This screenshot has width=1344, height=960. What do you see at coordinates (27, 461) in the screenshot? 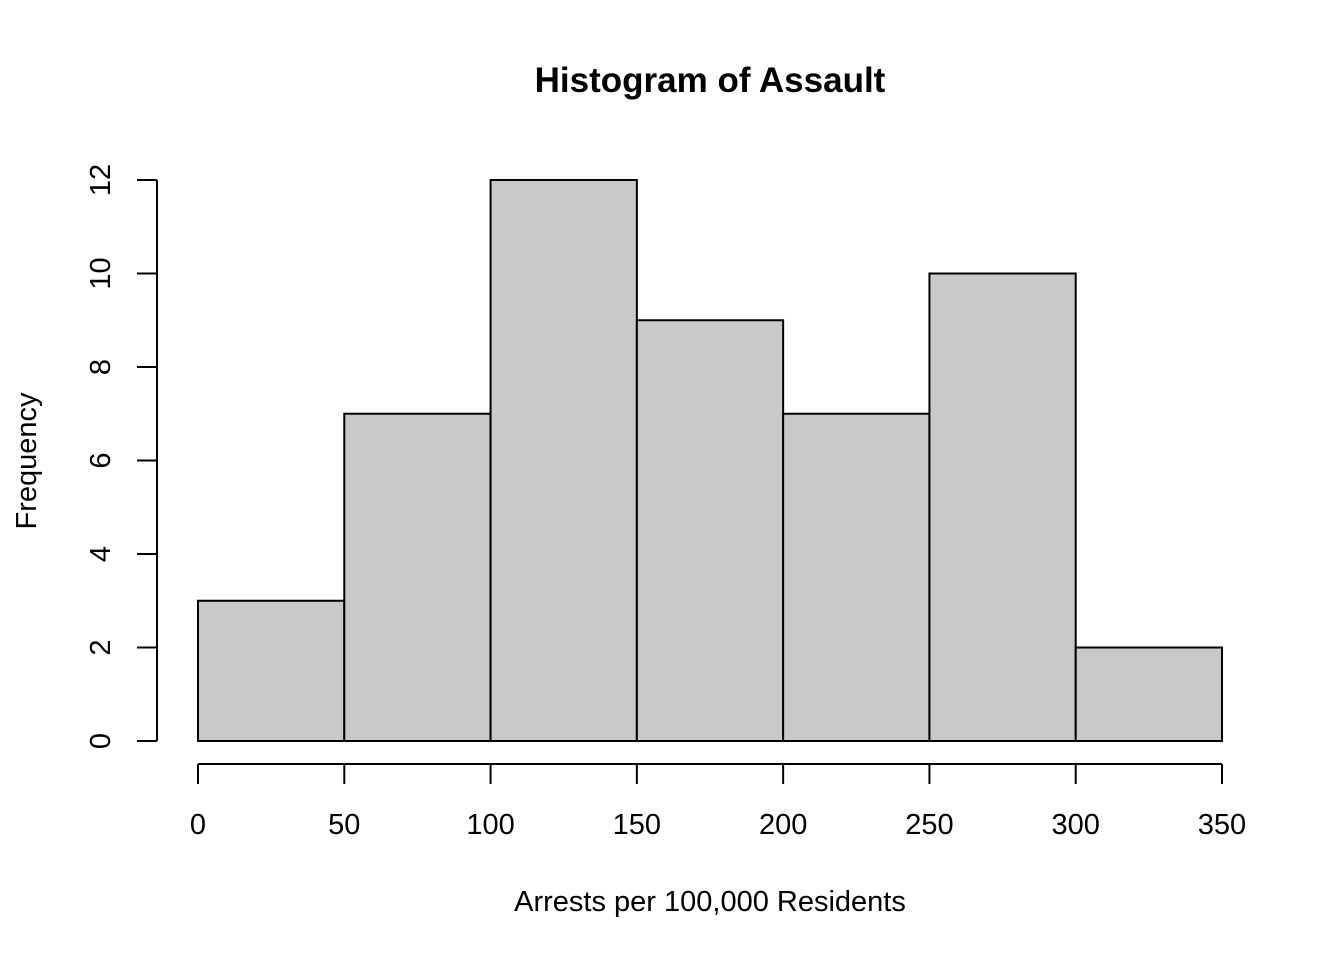
I see `y-axis-label: Frequency` at bounding box center [27, 461].